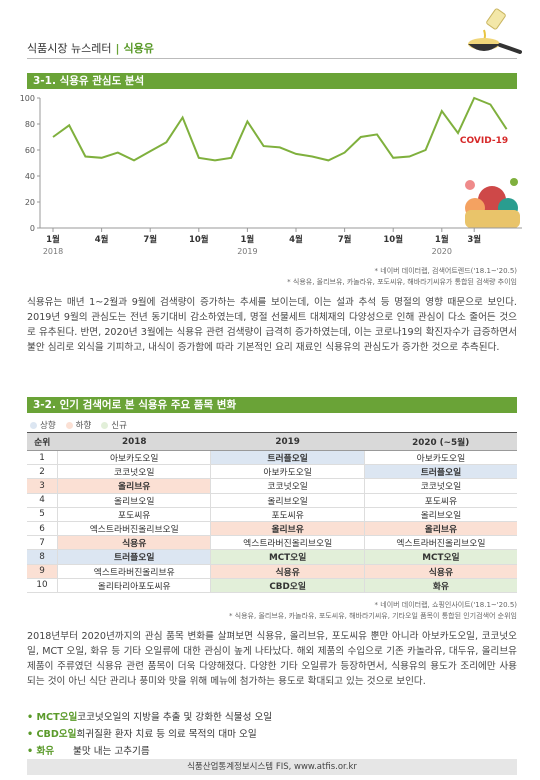 This screenshot has width=540, height=780. What do you see at coordinates (48, 426) in the screenshot?
I see `legend-label: 상향` at bounding box center [48, 426].